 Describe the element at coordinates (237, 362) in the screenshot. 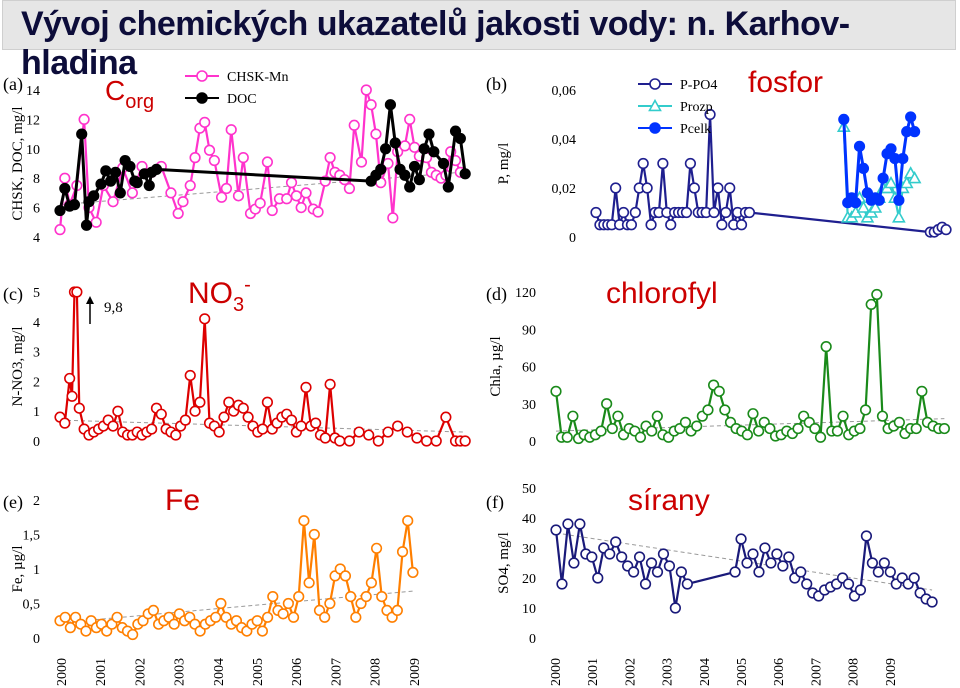

I see `chart-panel-3: (c) N-NO3, mg/l 0 1 2 3 4 5 NO3- 9,8` at that location.